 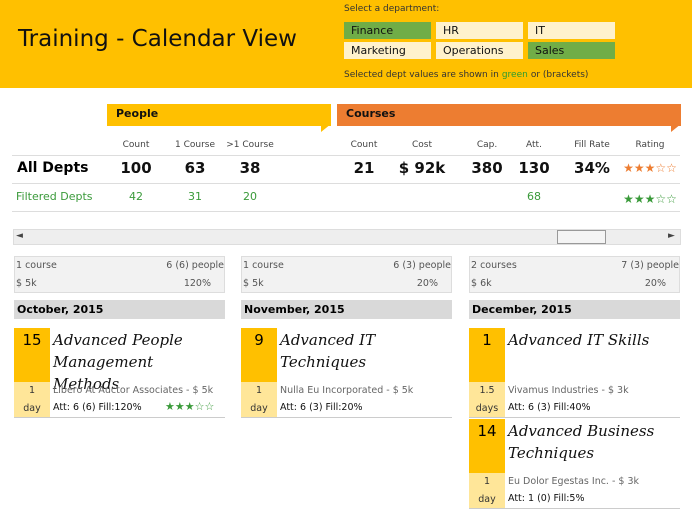 What do you see at coordinates (534, 145) in the screenshot?
I see `column-header: Att.` at bounding box center [534, 145].